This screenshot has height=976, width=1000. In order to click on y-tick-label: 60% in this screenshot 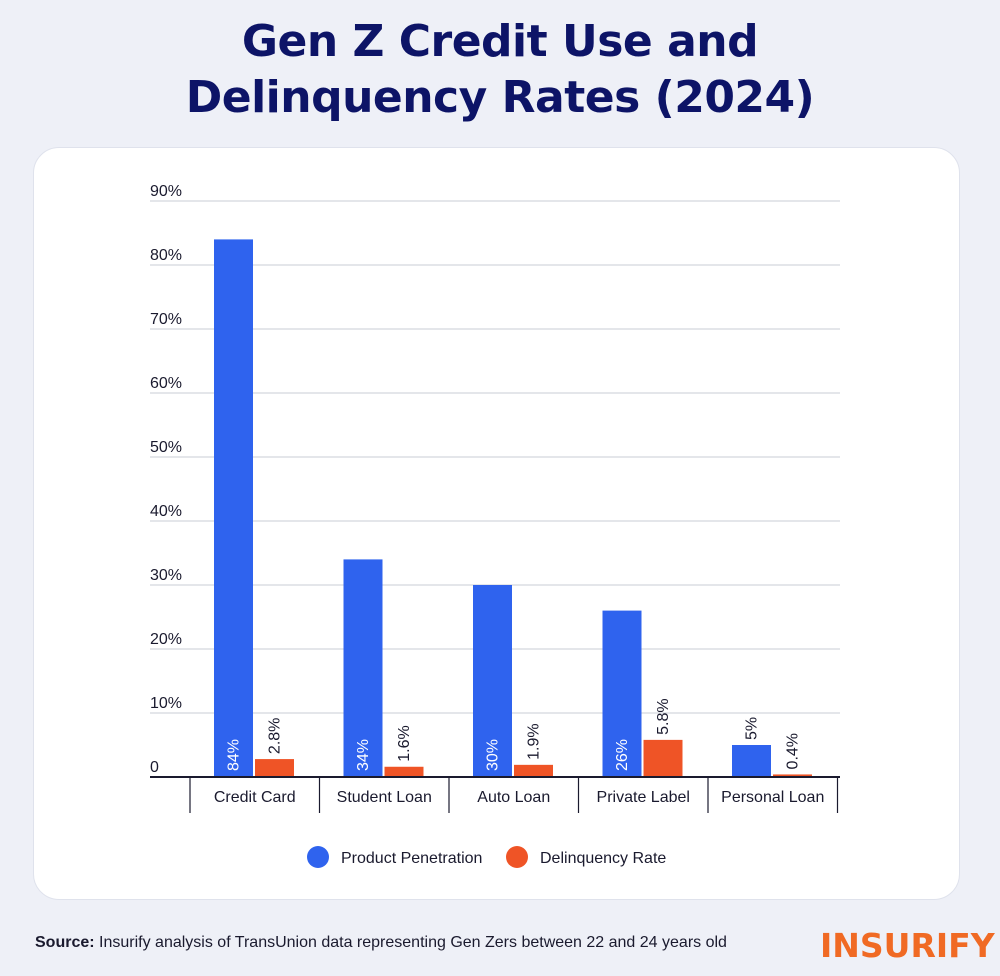, I will do `click(166, 383)`.